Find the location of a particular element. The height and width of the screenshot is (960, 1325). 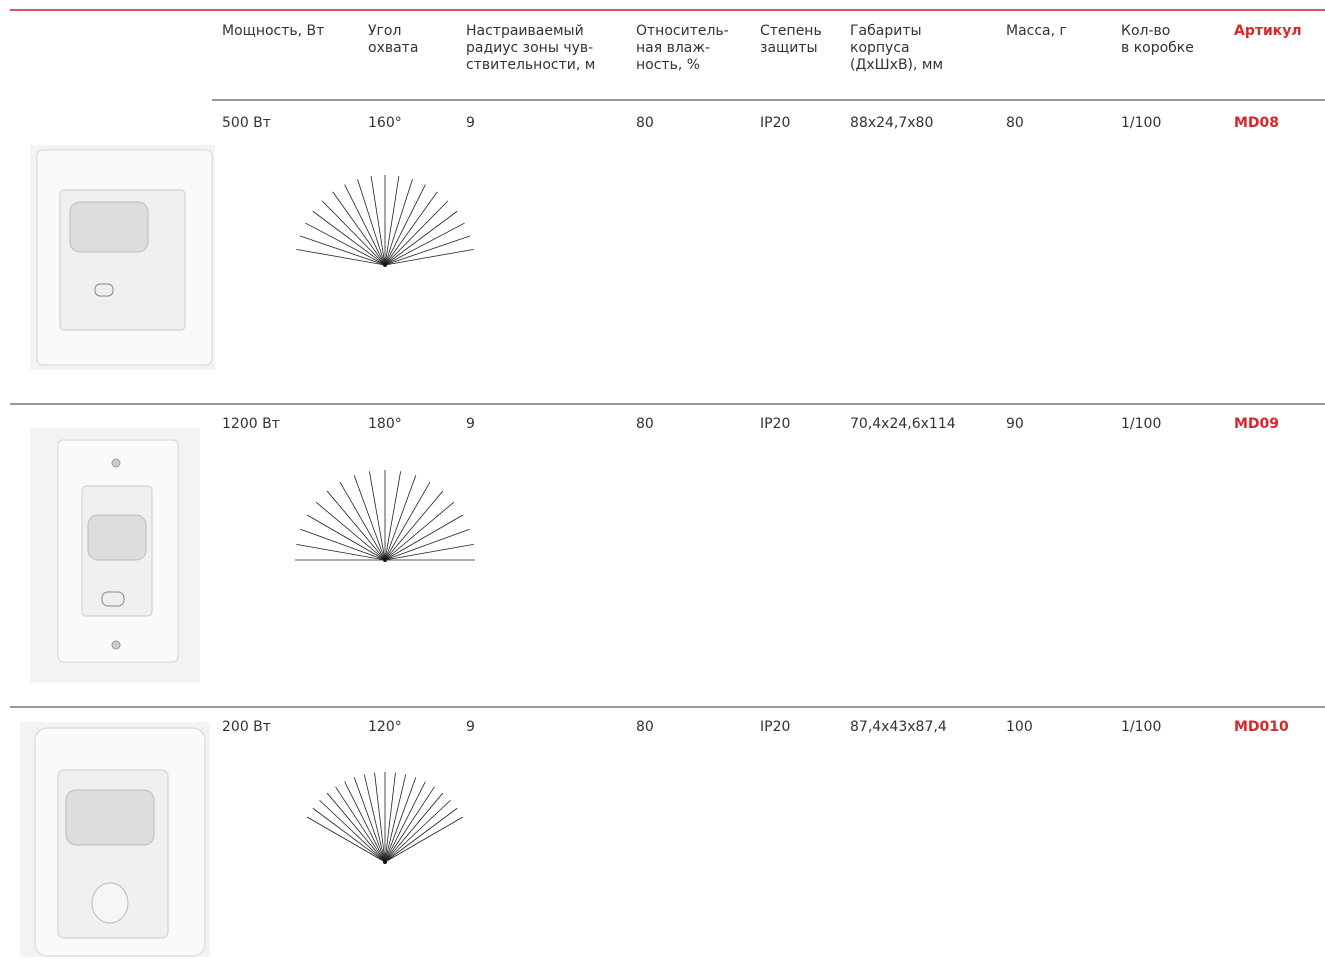

table-cell: 70,4x24,6x114 is located at coordinates (903, 424).